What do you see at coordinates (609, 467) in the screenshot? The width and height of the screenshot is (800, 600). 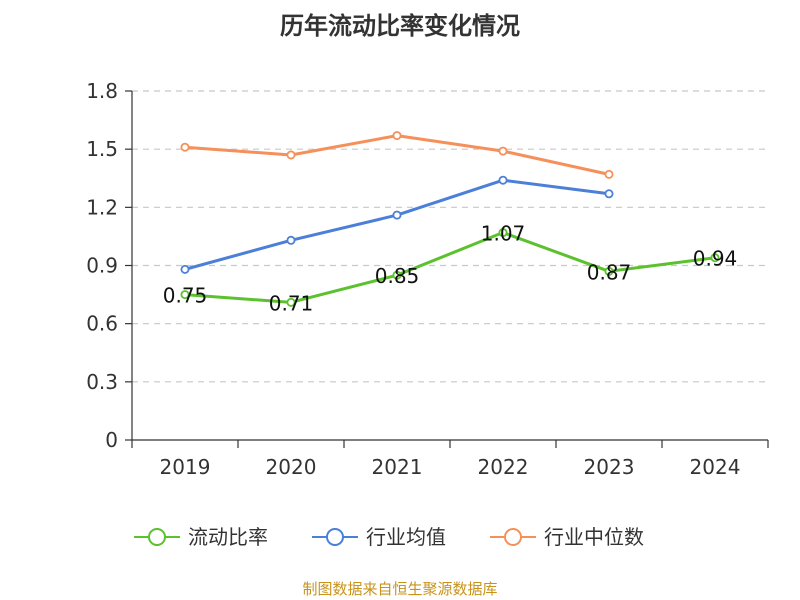 I see `x-tick-label: 2023` at bounding box center [609, 467].